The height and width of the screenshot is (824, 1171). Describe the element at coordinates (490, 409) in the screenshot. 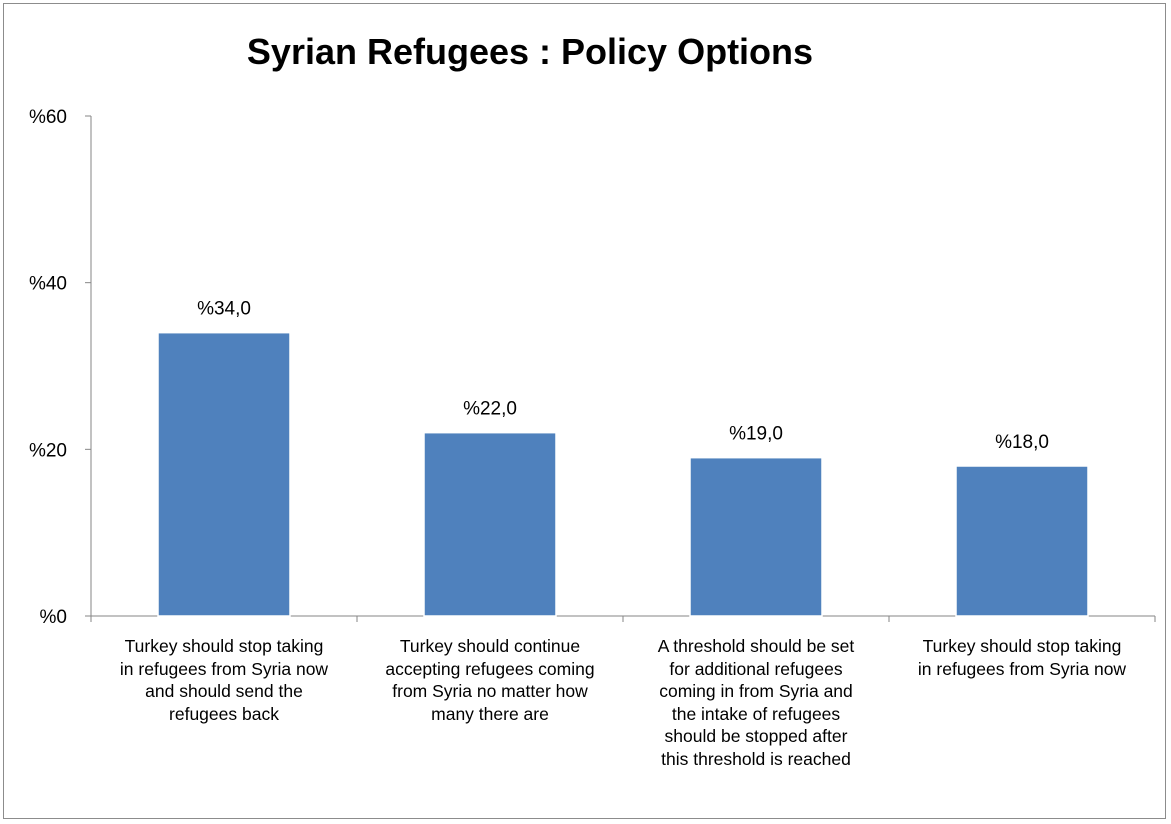

I see `data-label: %22,0` at that location.